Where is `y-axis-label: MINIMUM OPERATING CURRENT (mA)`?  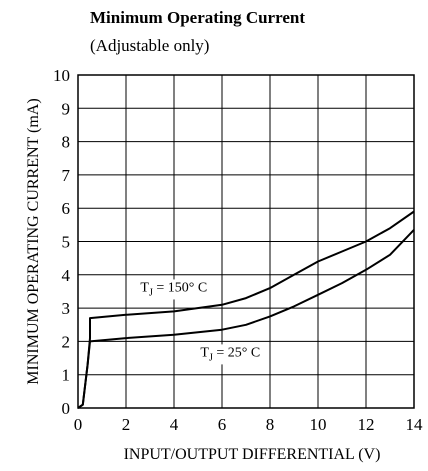 y-axis-label: MINIMUM OPERATING CURRENT (mA) is located at coordinates (33, 241).